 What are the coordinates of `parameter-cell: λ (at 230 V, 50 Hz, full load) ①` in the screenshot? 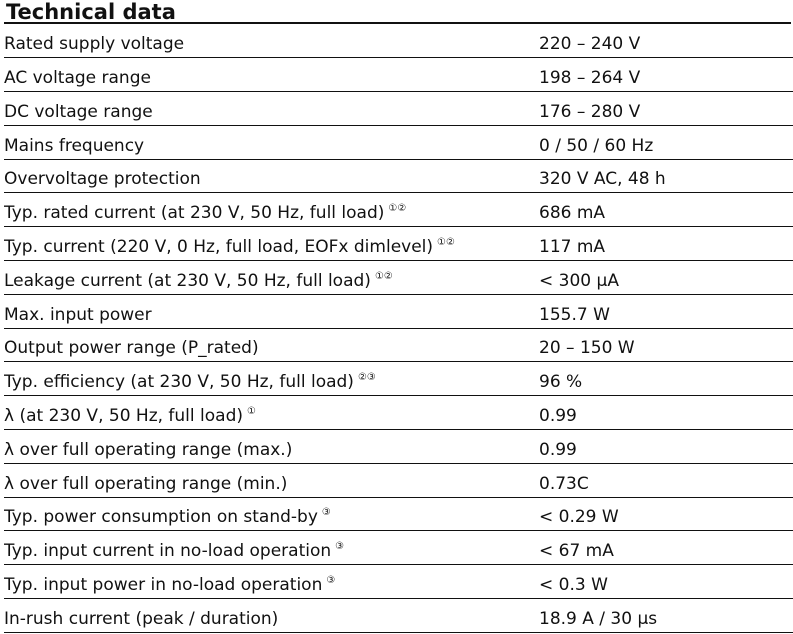 It's located at (271, 413).